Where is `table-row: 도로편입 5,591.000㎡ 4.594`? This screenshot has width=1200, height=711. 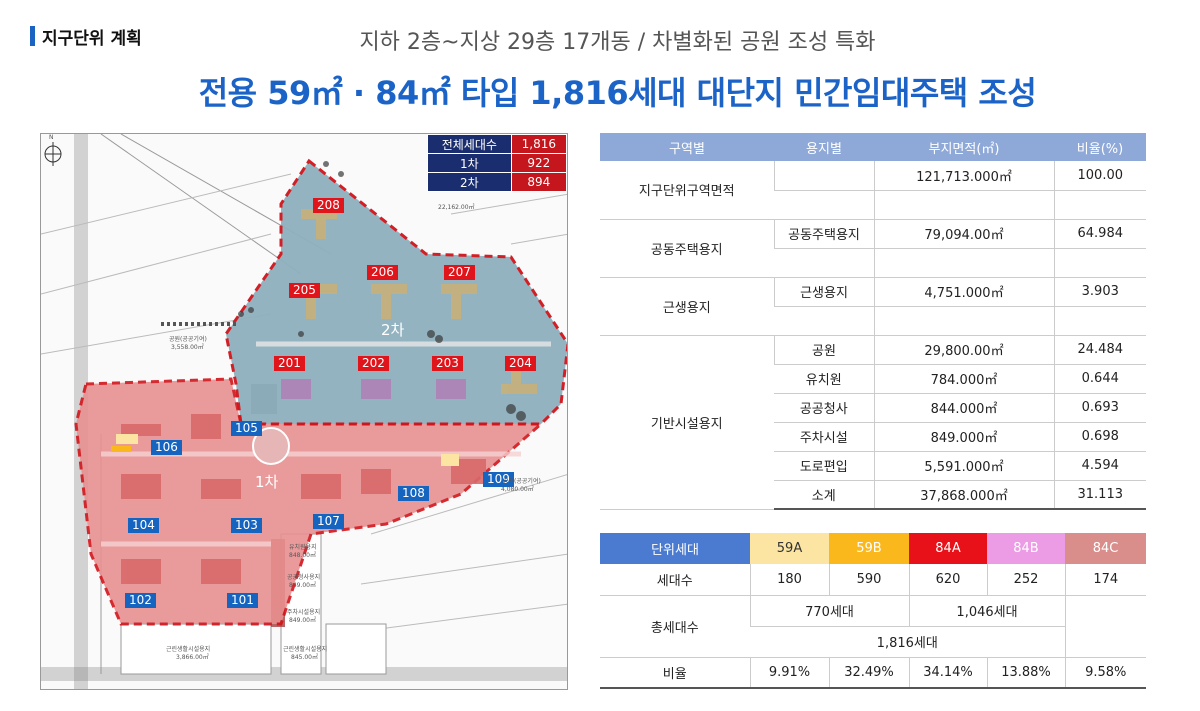
table-row: 도로편입 5,591.000㎡ 4.594 is located at coordinates (873, 466).